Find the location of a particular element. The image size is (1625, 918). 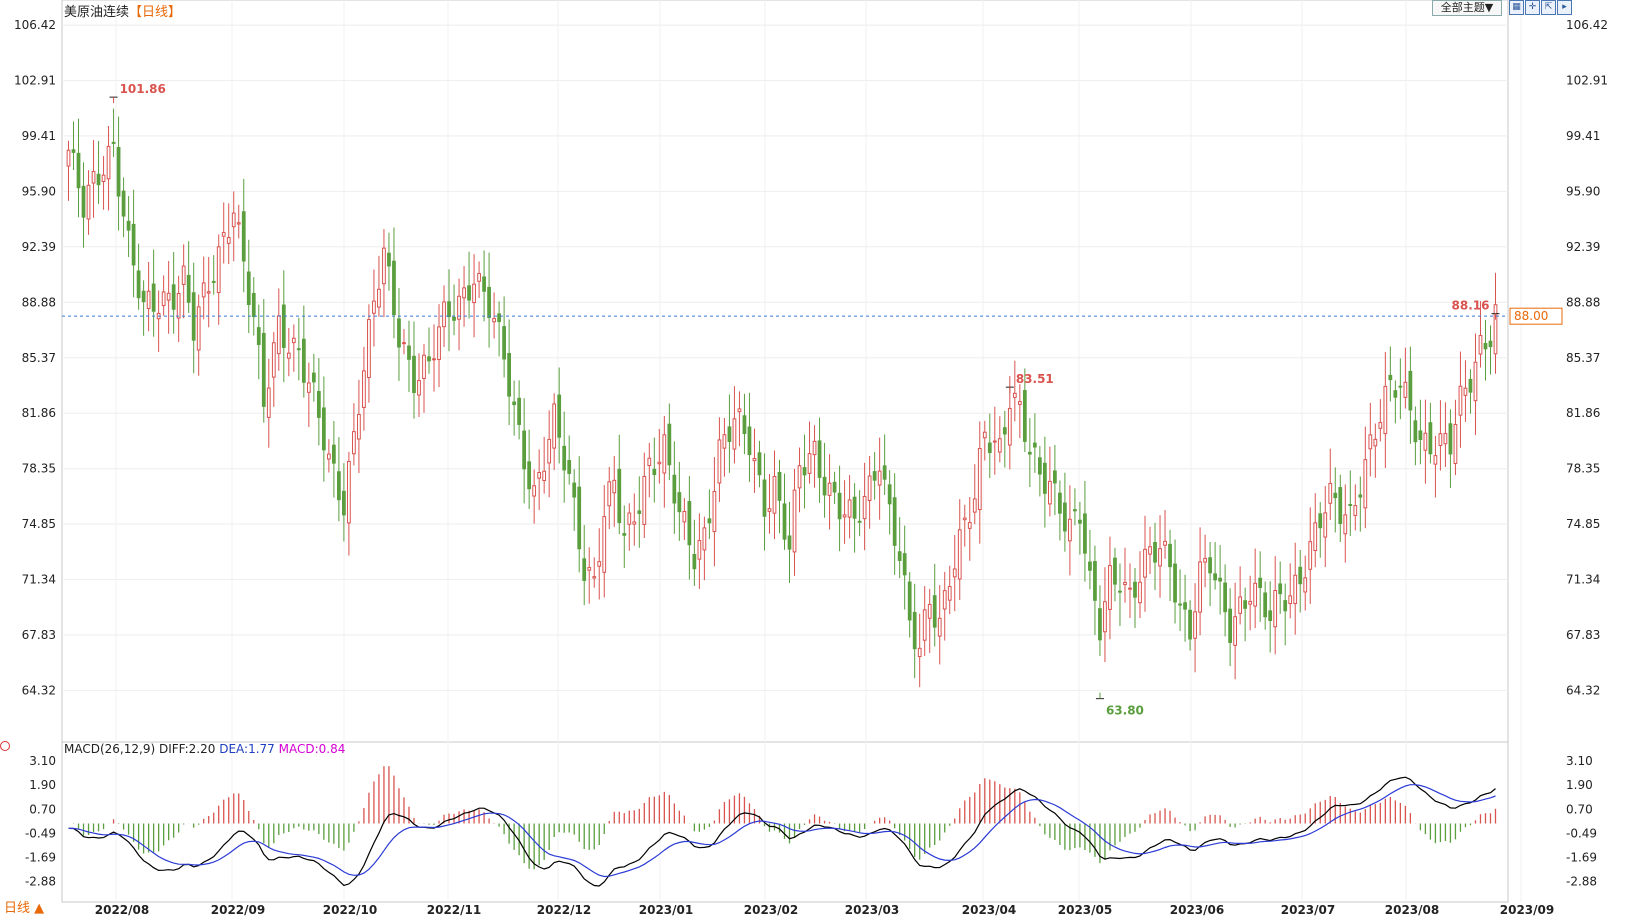

indicator-settings-icon is located at coordinates (5, 746).